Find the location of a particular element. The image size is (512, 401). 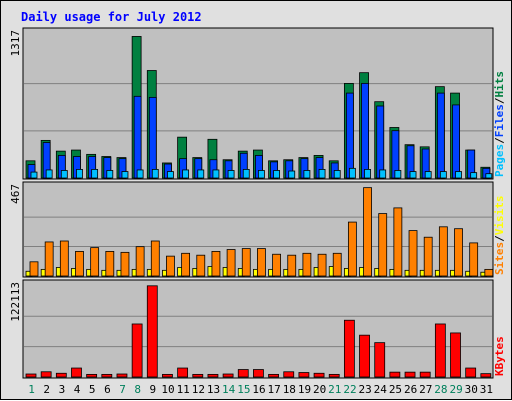

x-tick-label-day-12: 12 is located at coordinates (198, 389).